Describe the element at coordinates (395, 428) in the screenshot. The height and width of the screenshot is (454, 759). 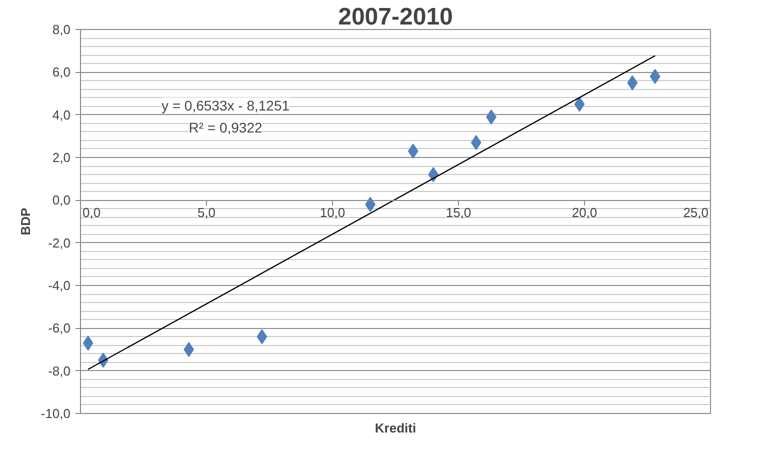
I see `x-axis-title: Krediti` at that location.